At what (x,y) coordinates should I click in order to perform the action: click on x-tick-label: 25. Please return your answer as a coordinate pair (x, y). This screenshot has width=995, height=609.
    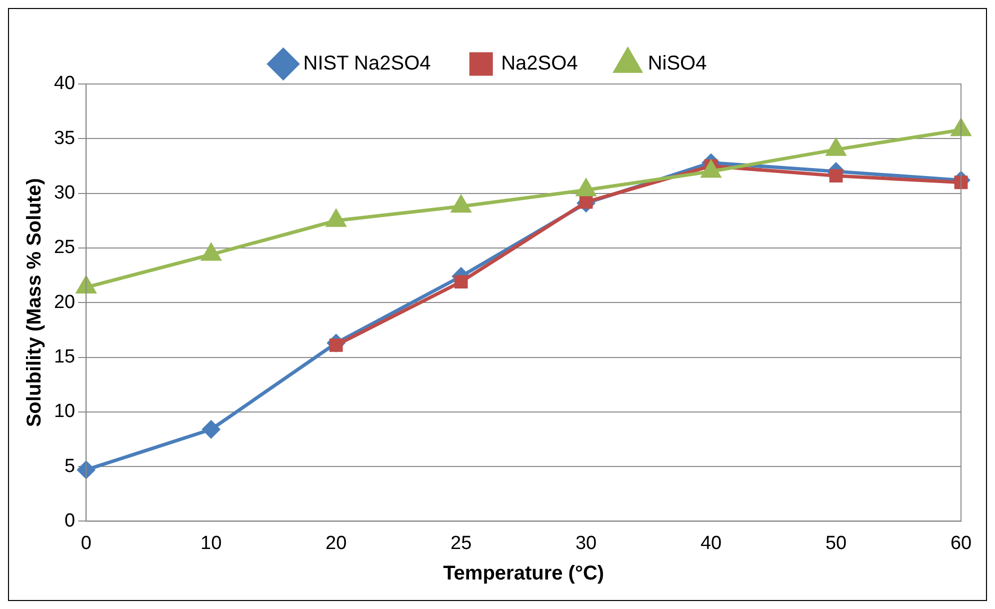
    Looking at the image, I should click on (461, 543).